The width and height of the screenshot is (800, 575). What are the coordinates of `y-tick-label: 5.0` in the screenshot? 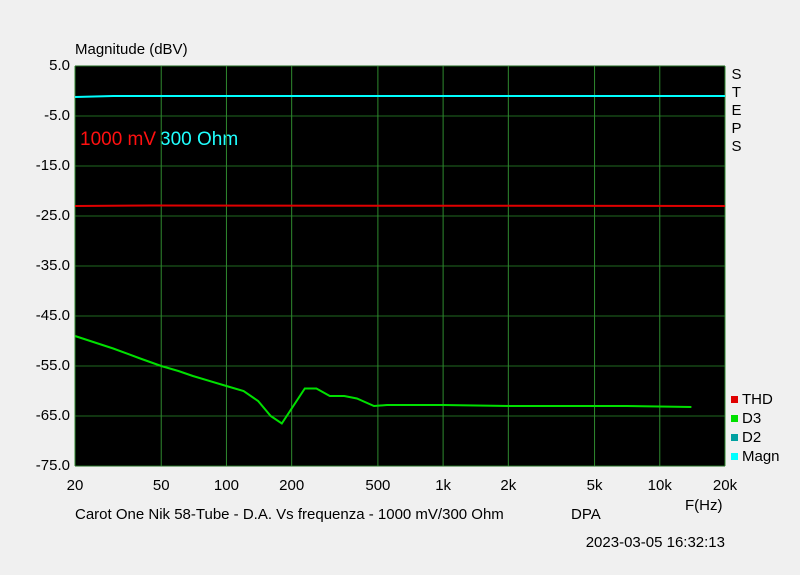 It's located at (59, 65).